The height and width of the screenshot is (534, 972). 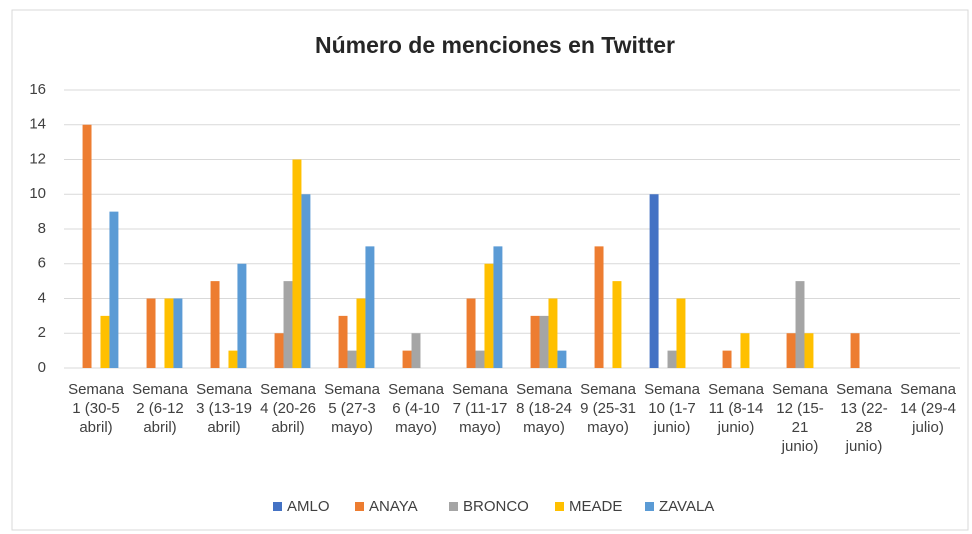 I want to click on legend-label: AMLO, so click(x=308, y=506).